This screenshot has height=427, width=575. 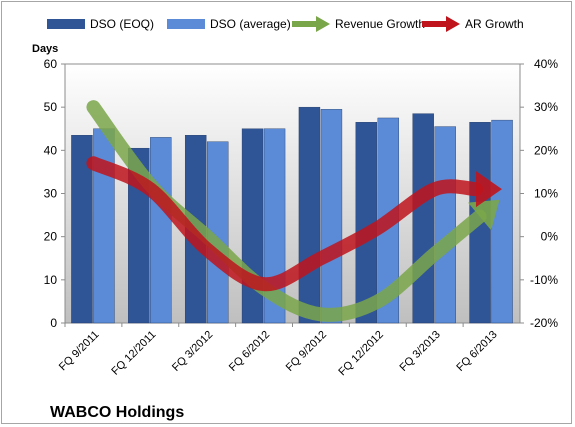 What do you see at coordinates (488, 189) in the screenshot?
I see `arrowhead-ar-growth` at bounding box center [488, 189].